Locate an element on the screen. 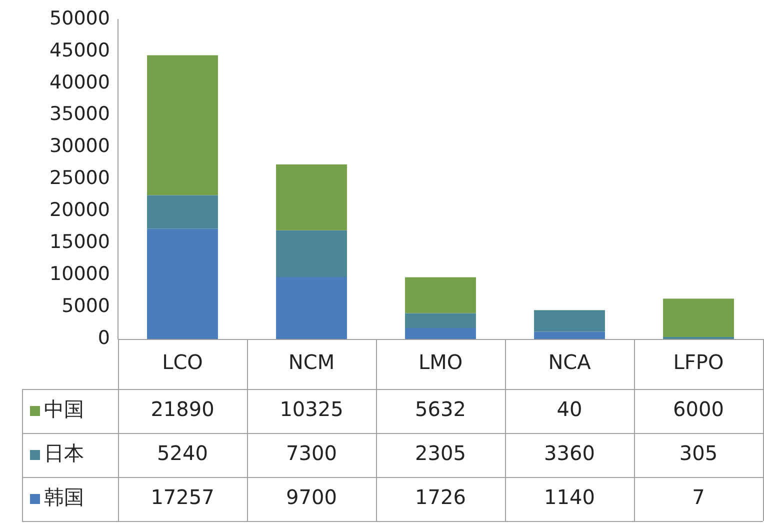 The image size is (764, 523). y-tick-label: 40000 is located at coordinates (80, 82).